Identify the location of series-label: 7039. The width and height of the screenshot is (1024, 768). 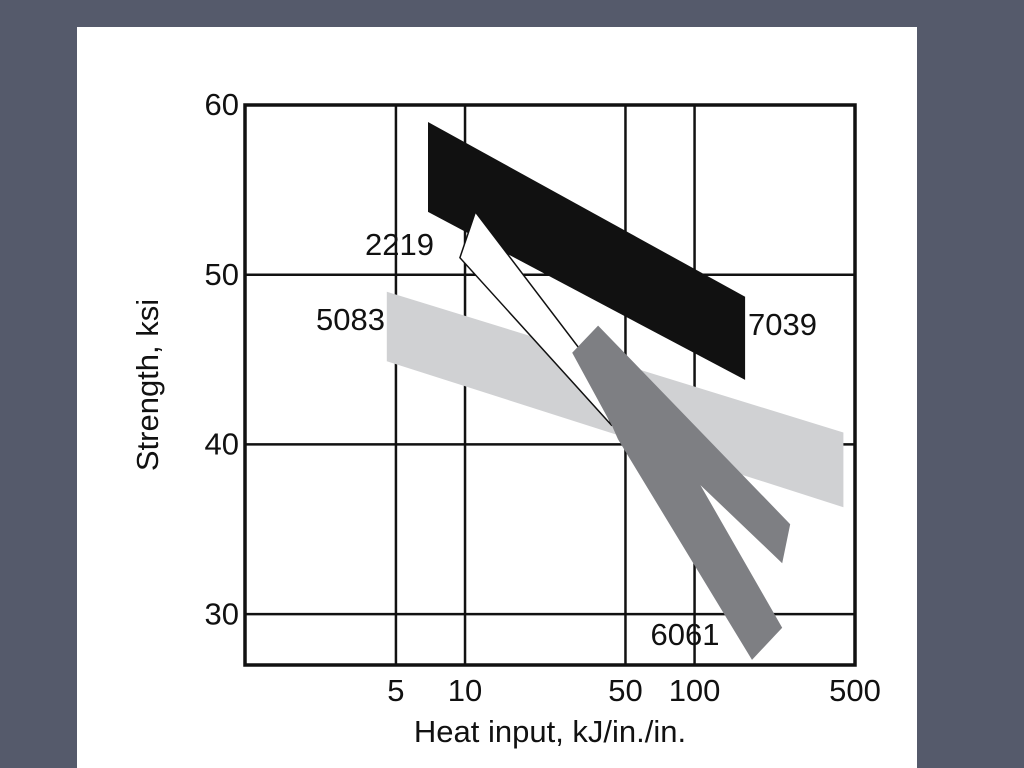
(782, 324).